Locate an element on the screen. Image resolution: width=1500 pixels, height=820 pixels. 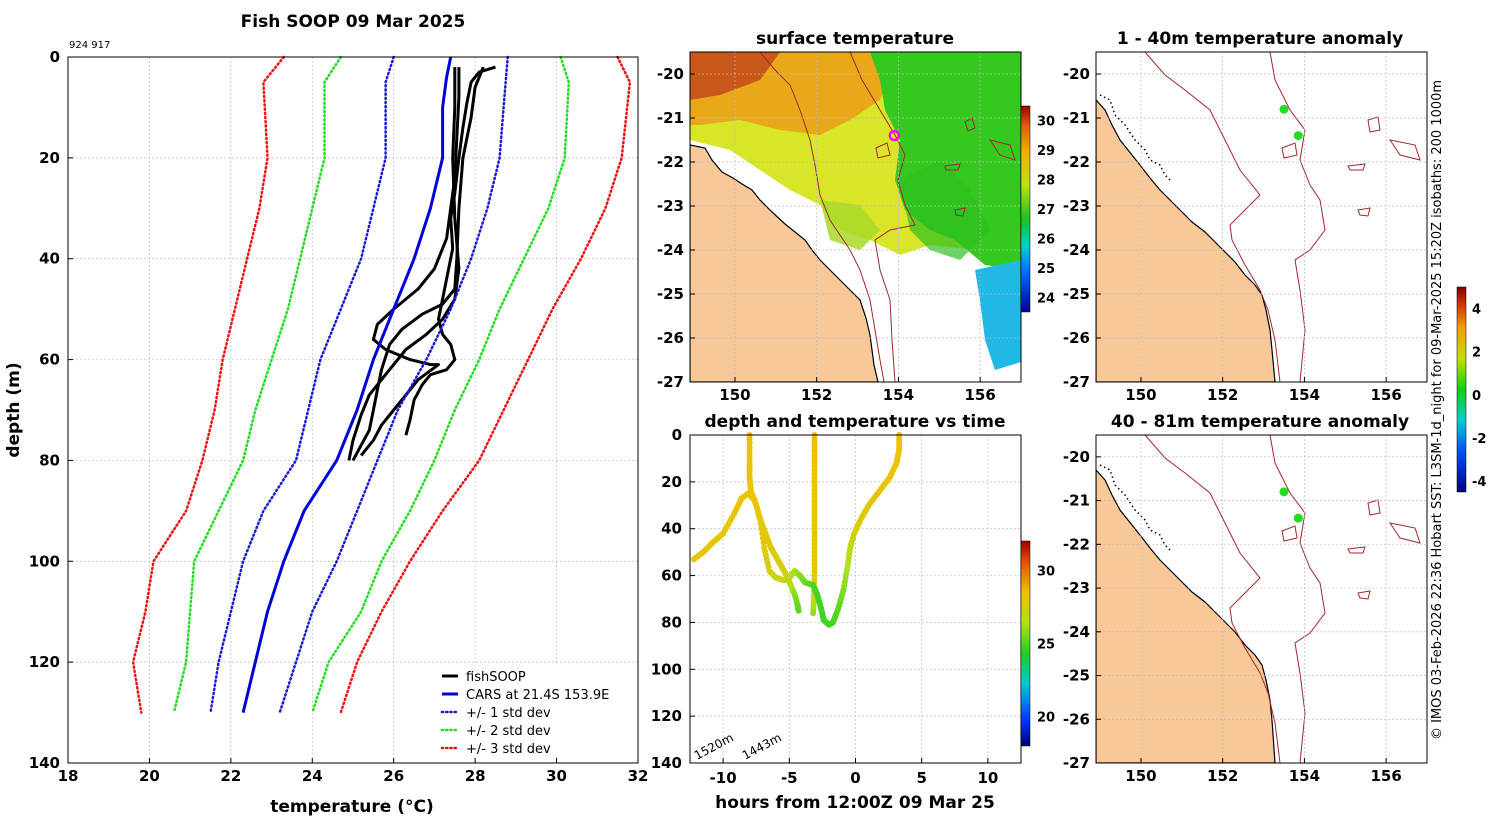
sst-colorbar-label: 24 is located at coordinates (1046, 298).